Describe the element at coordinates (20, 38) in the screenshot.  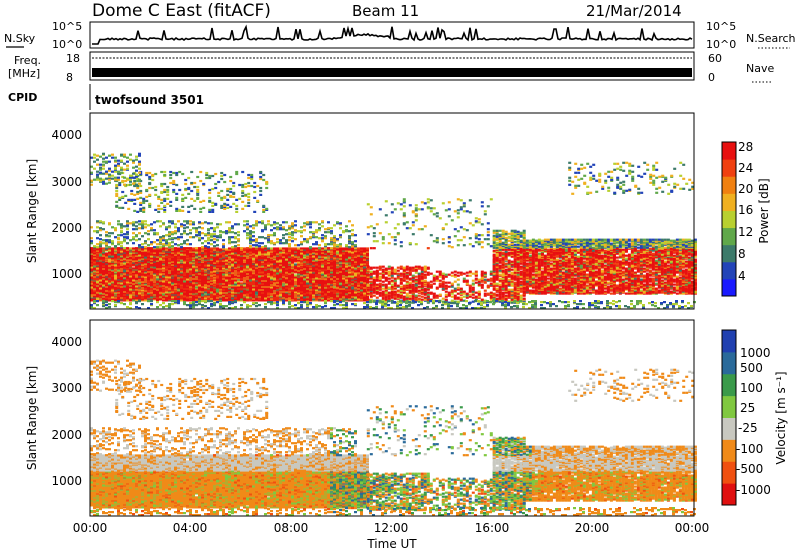
I see `nsky-label: N.Sky` at that location.